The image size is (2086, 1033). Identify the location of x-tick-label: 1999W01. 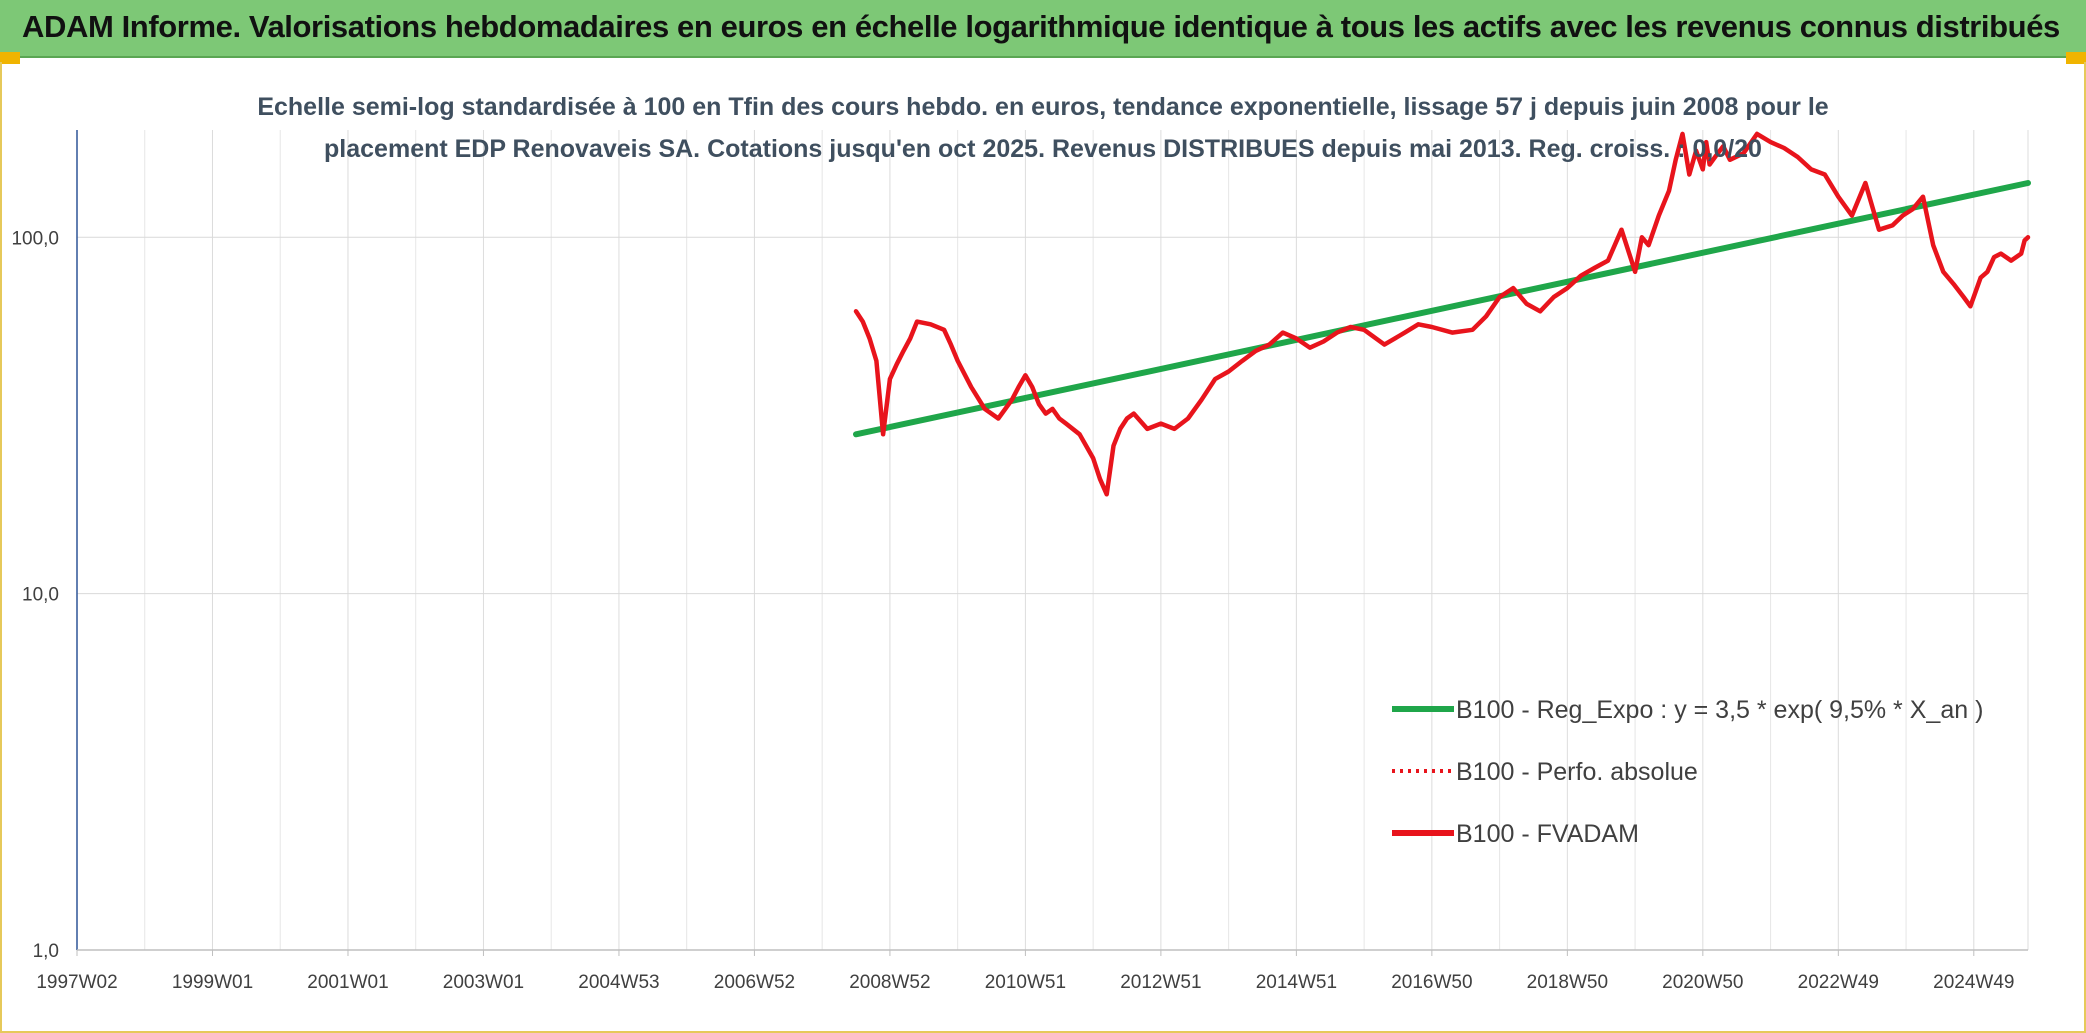
(212, 982).